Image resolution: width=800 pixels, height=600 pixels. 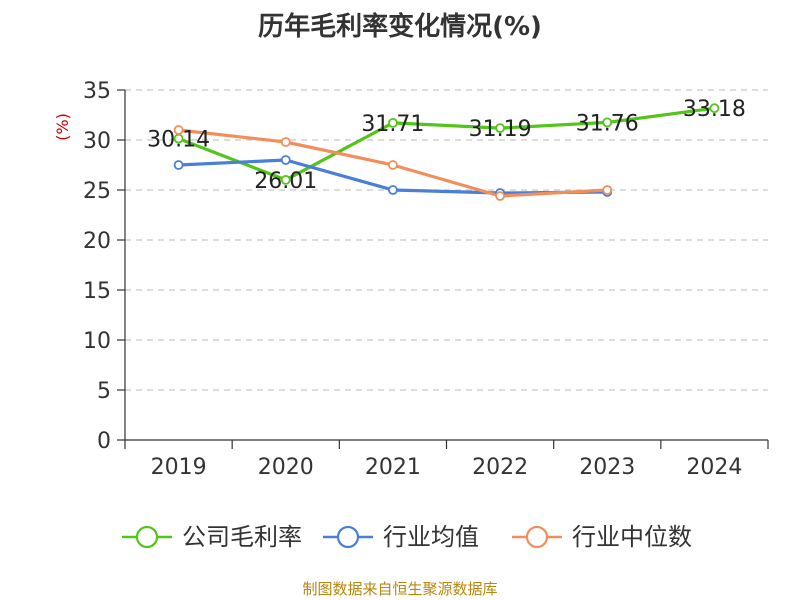 What do you see at coordinates (400, 27) in the screenshot?
I see `chart-title: 历年毛利率变化情况(%)` at bounding box center [400, 27].